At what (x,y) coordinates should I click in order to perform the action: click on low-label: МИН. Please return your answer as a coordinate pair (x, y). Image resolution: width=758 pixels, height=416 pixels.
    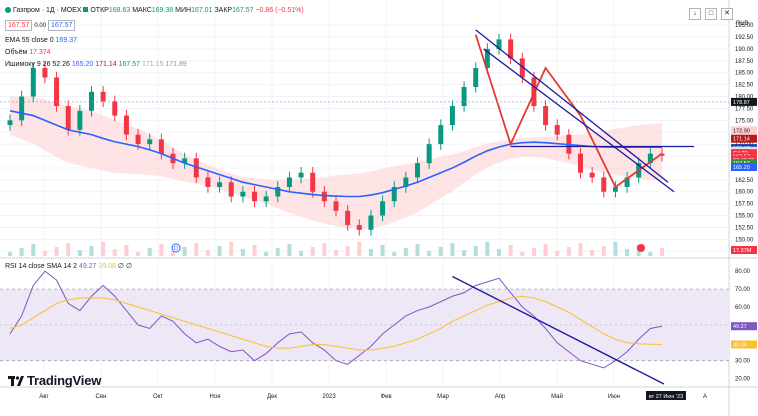
    Looking at the image, I should click on (183, 10).